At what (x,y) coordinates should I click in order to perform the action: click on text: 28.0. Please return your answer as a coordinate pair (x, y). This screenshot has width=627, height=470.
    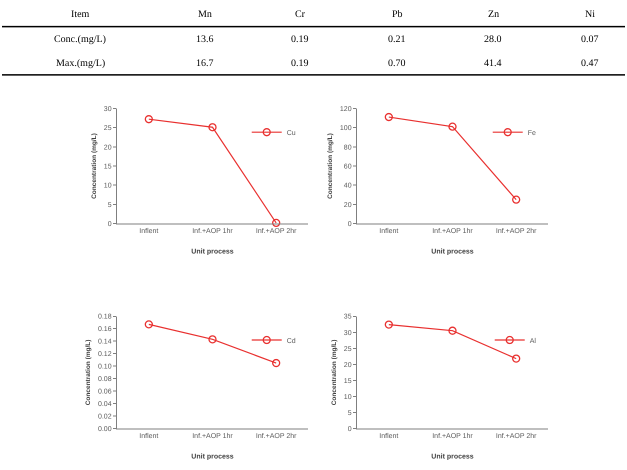
    Looking at the image, I should click on (493, 39).